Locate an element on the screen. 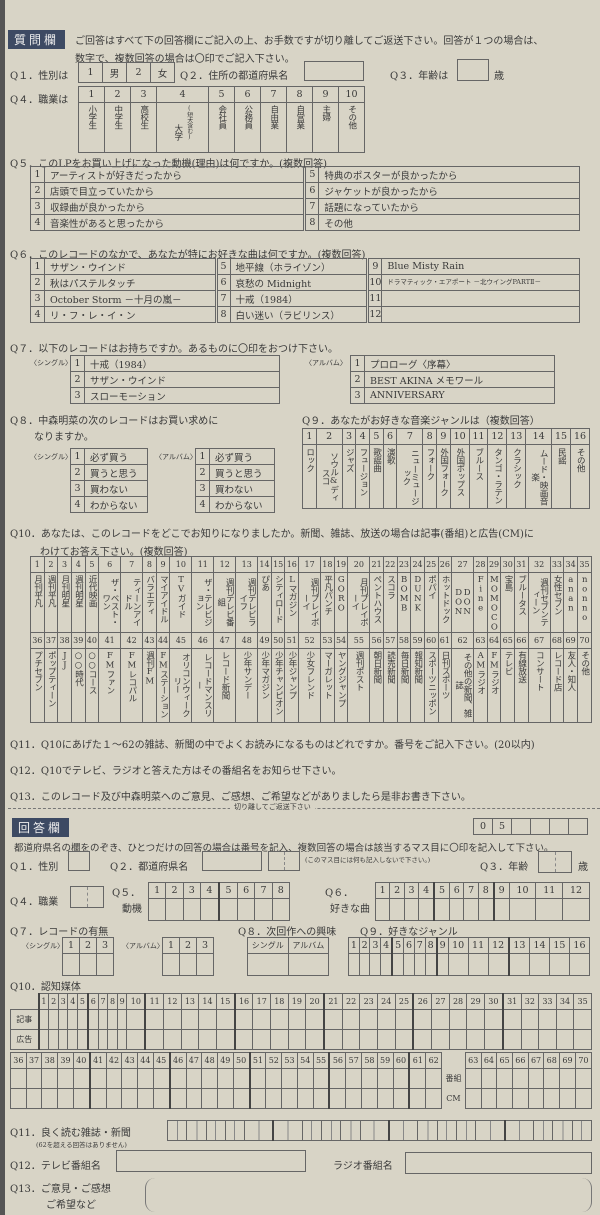 The image size is (600, 1215). q3-input is located at coordinates (473, 70).